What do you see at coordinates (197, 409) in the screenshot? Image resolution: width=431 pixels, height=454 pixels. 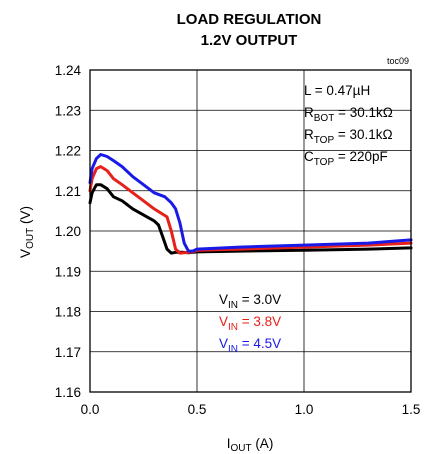 I see `x-tick-label: 0.5` at bounding box center [197, 409].